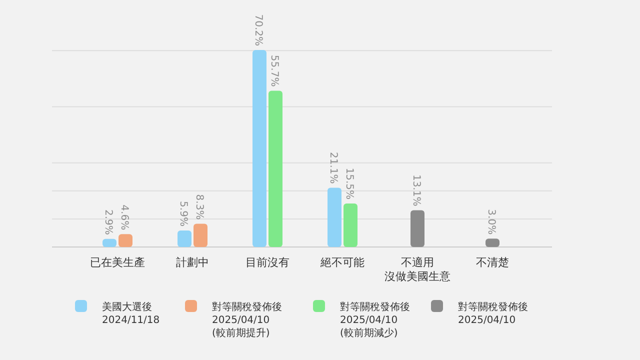  I want to click on data-label: 15.5%, so click(349, 184).